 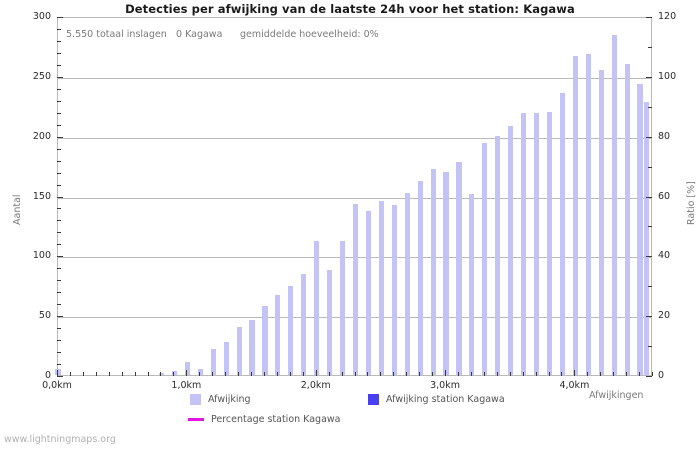 I want to click on annotation-average: gemiddelde hoeveelheid: 0%, so click(x=309, y=34).